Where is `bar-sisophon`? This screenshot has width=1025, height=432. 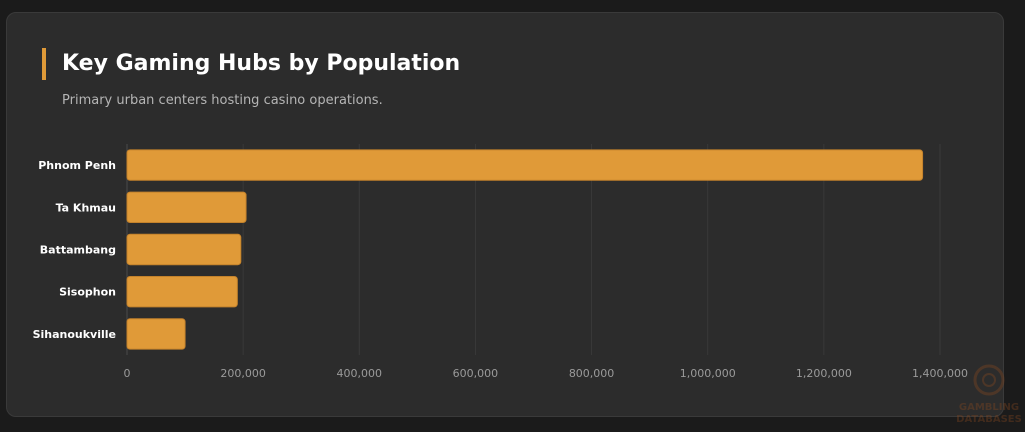 bar-sisophon is located at coordinates (182, 292).